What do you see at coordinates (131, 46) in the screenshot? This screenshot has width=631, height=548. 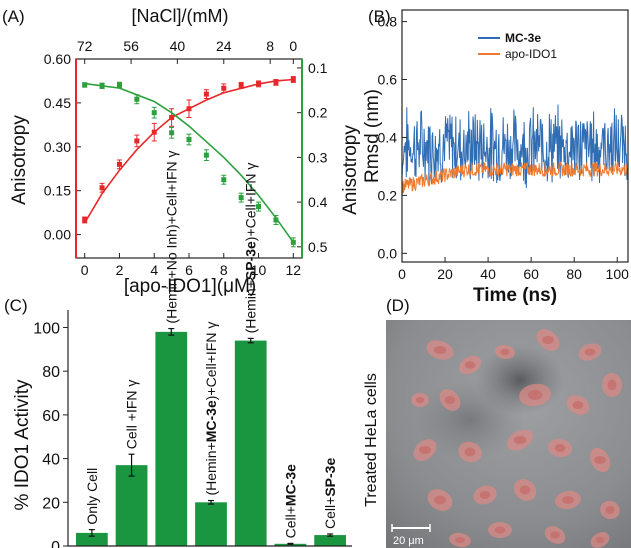 I see `top-tick-label: 56` at bounding box center [131, 46].